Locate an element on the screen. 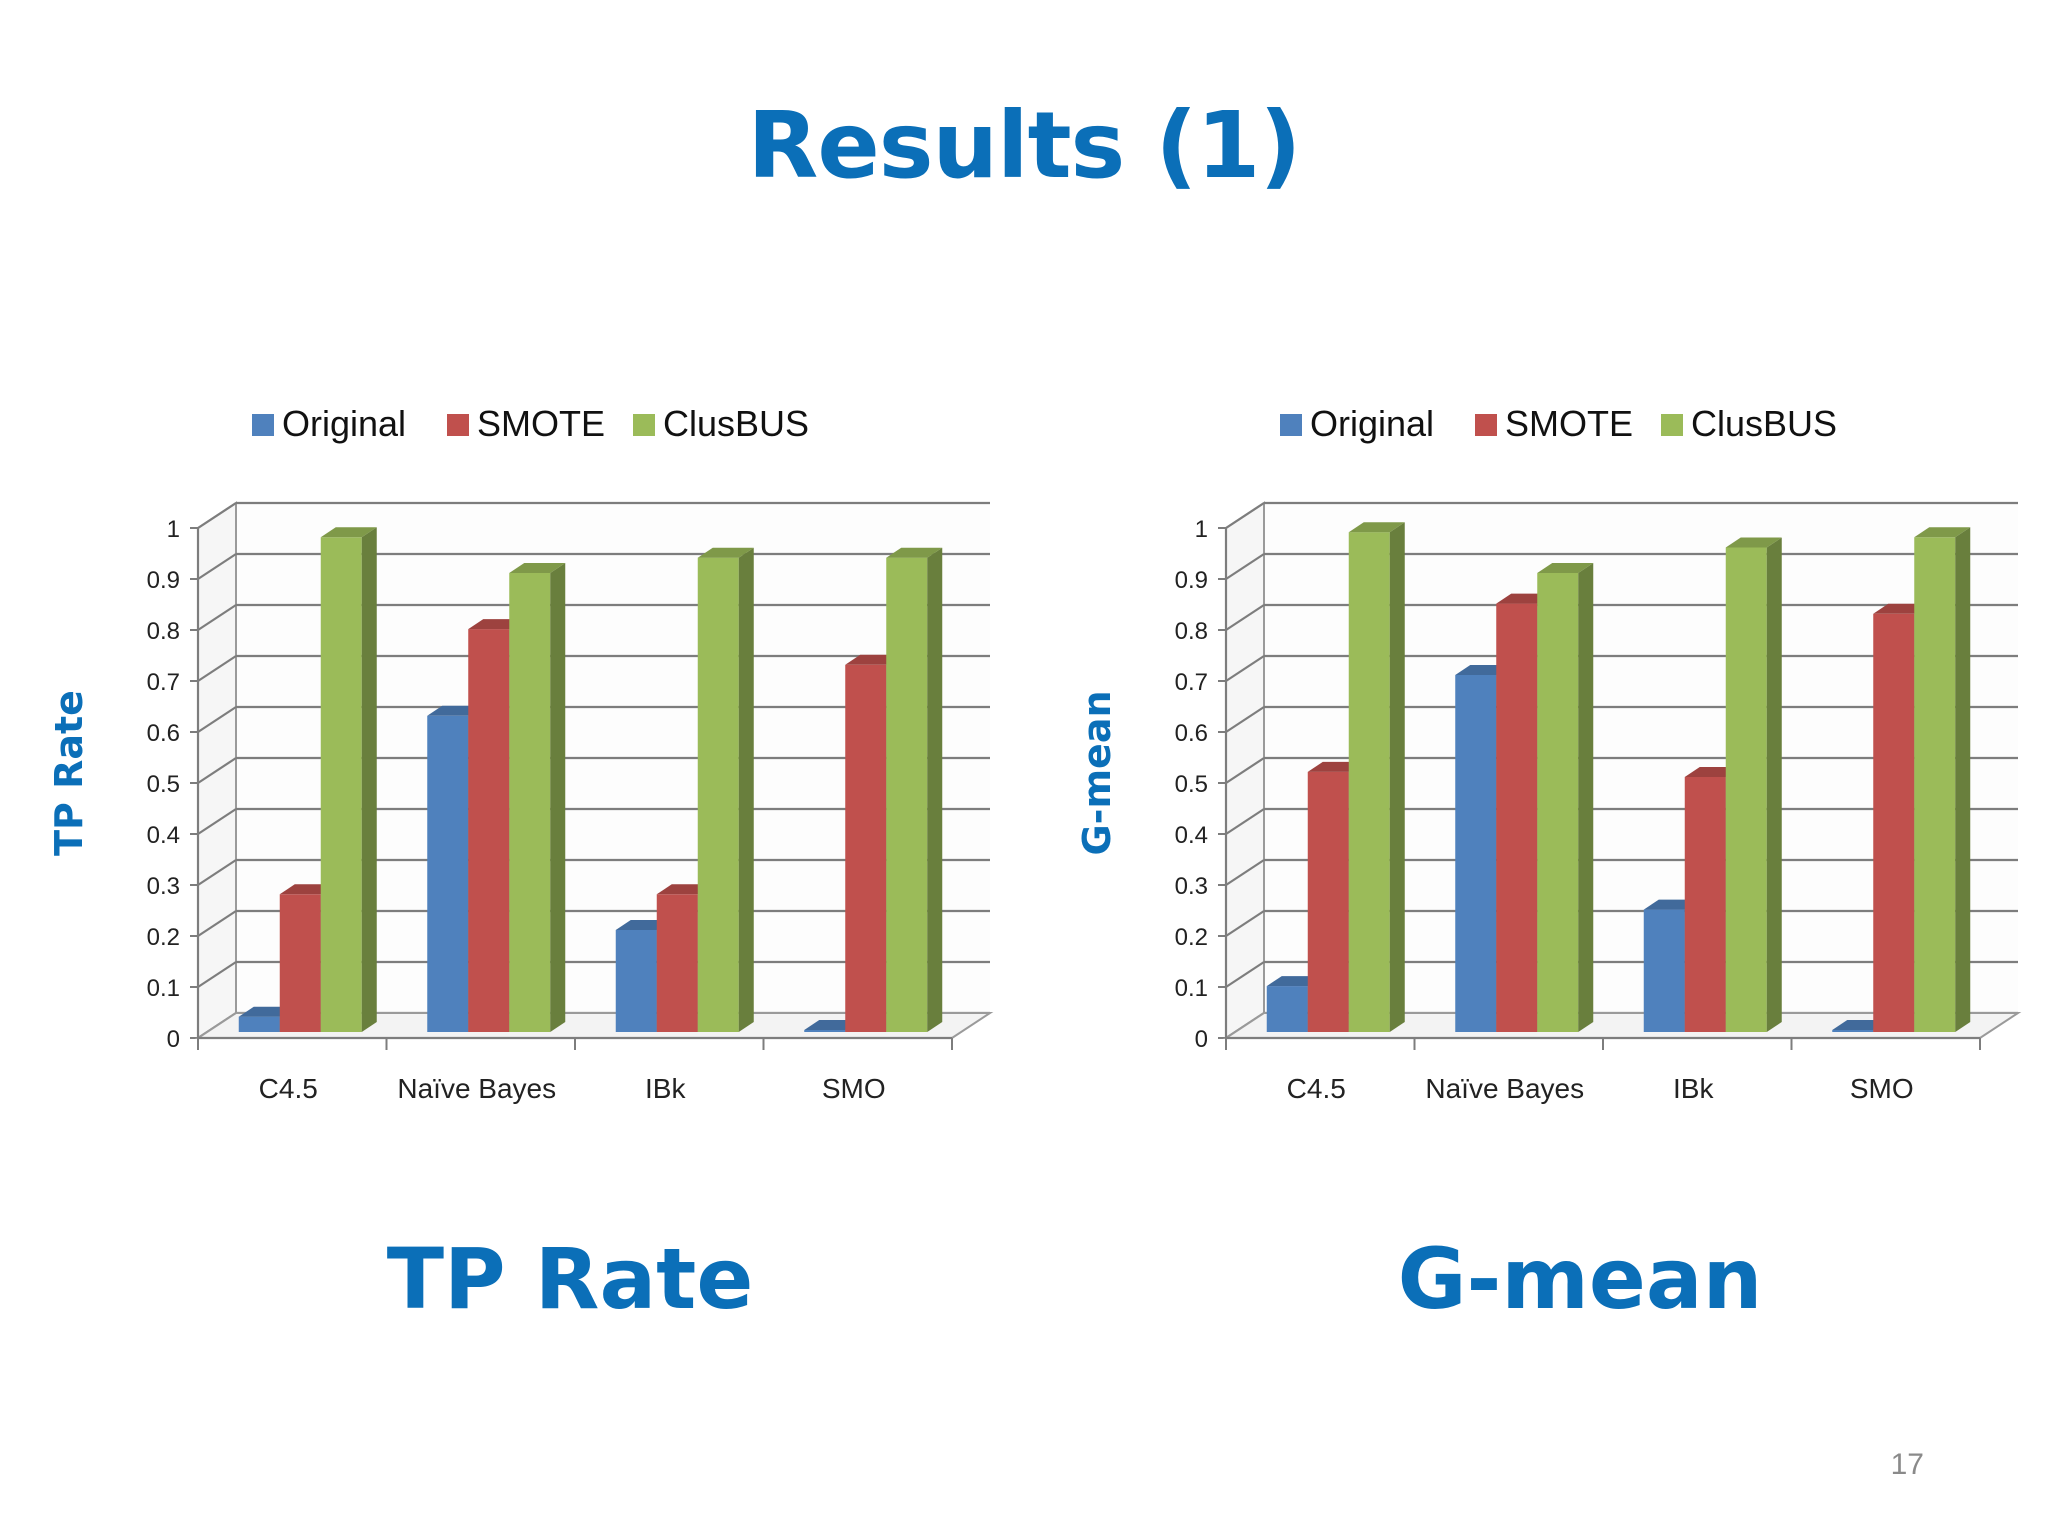  tp-rate-xtick-label: IBk is located at coordinates (665, 1088).